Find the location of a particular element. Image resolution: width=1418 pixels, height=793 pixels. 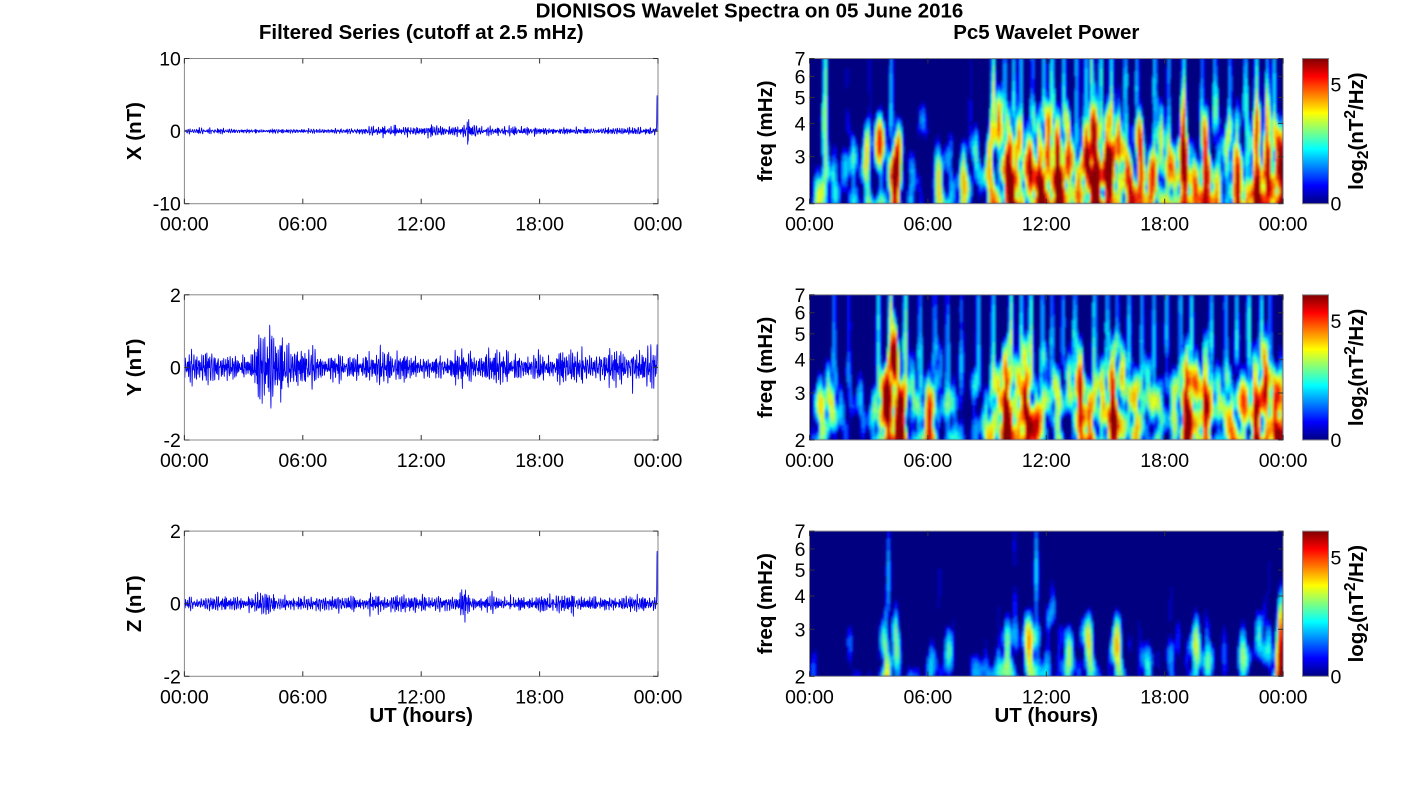

svg-text: Pc5 Wavelet Power is located at coordinates (1046, 32).